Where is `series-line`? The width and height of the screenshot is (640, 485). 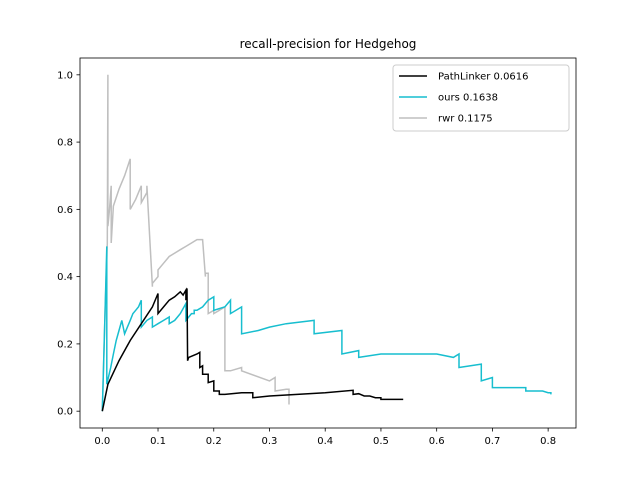 series-line is located at coordinates (252, 349).